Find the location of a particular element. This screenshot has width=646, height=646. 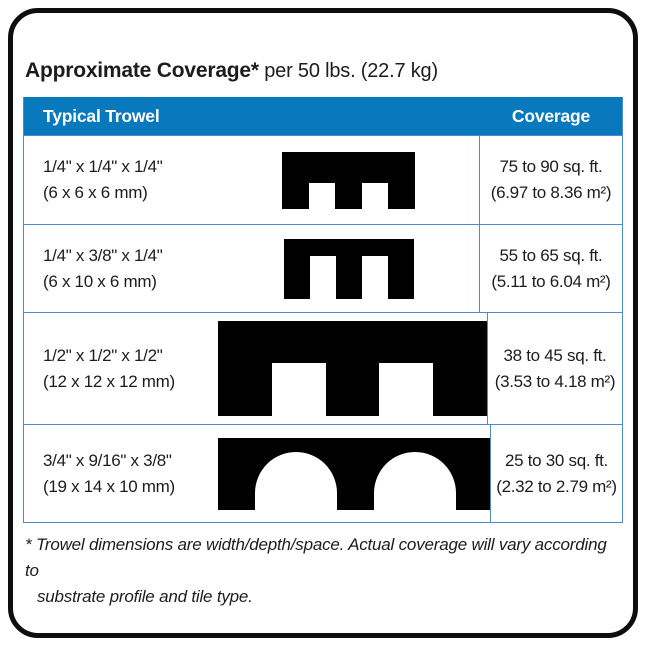

trowel-size: 1/2" x 1/2" x 1/2" (12 x 12 x 12 mm) is located at coordinates (121, 369).